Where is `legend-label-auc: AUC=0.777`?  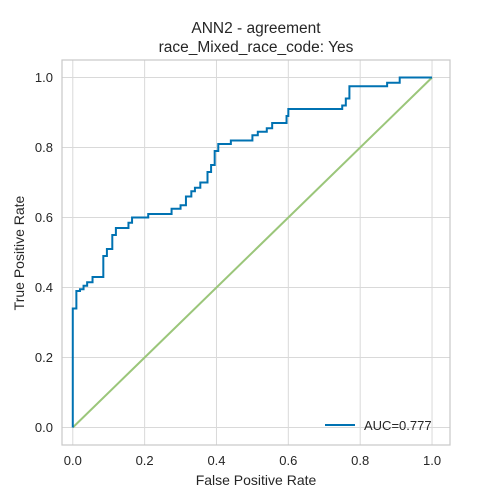
legend-label-auc: AUC=0.777 is located at coordinates (398, 425).